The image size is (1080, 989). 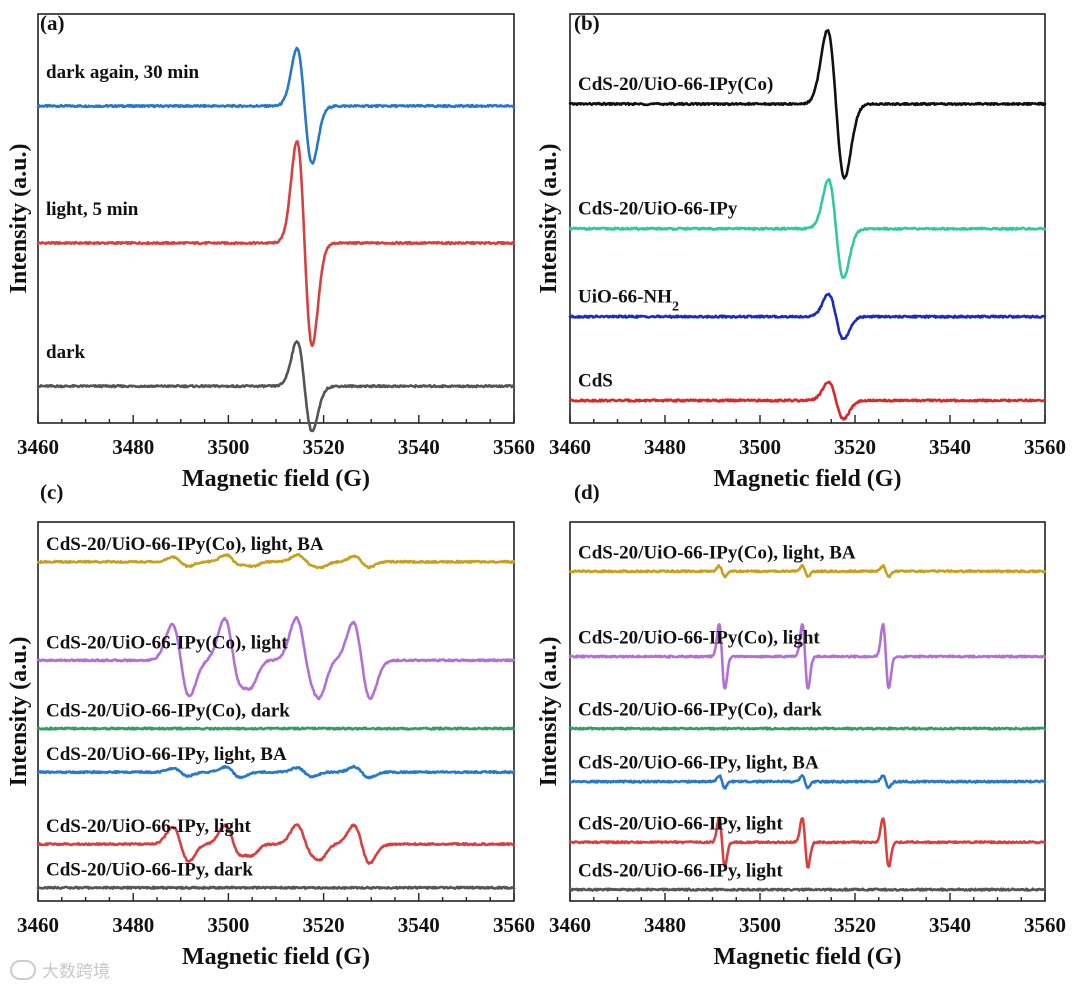 I want to click on series-label-d-0: CdS-20/UiO-66-IPy(Co), light, BA, so click(x=717, y=552).